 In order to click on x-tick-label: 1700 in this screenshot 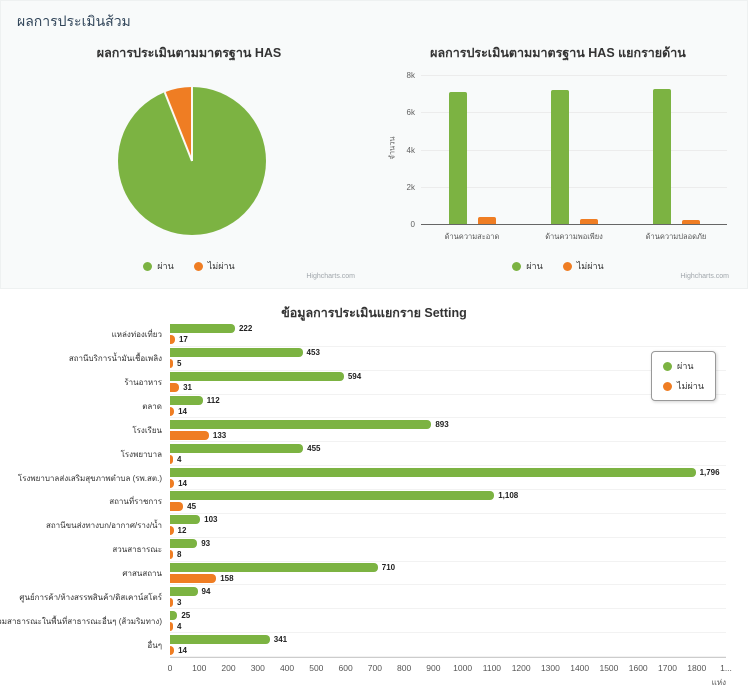, I will do `click(667, 668)`.